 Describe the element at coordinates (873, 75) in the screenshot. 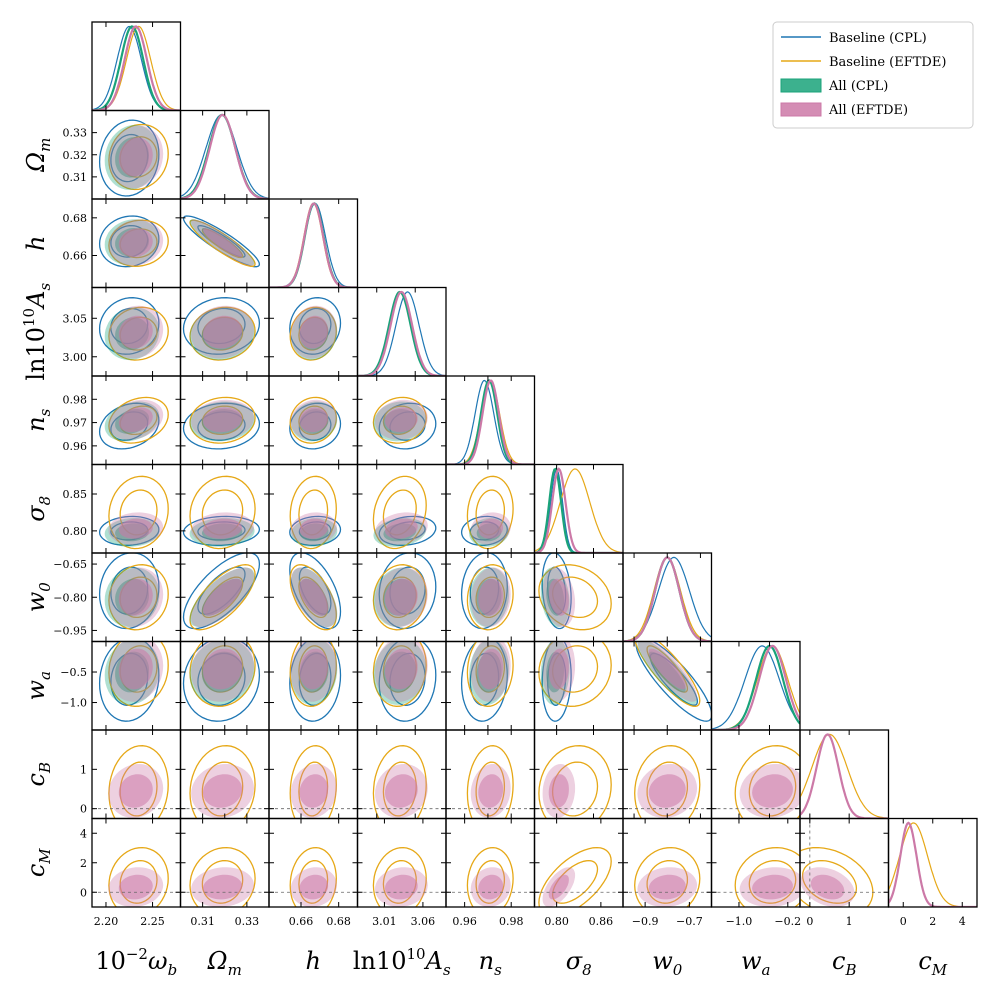

I see `legend-box` at that location.